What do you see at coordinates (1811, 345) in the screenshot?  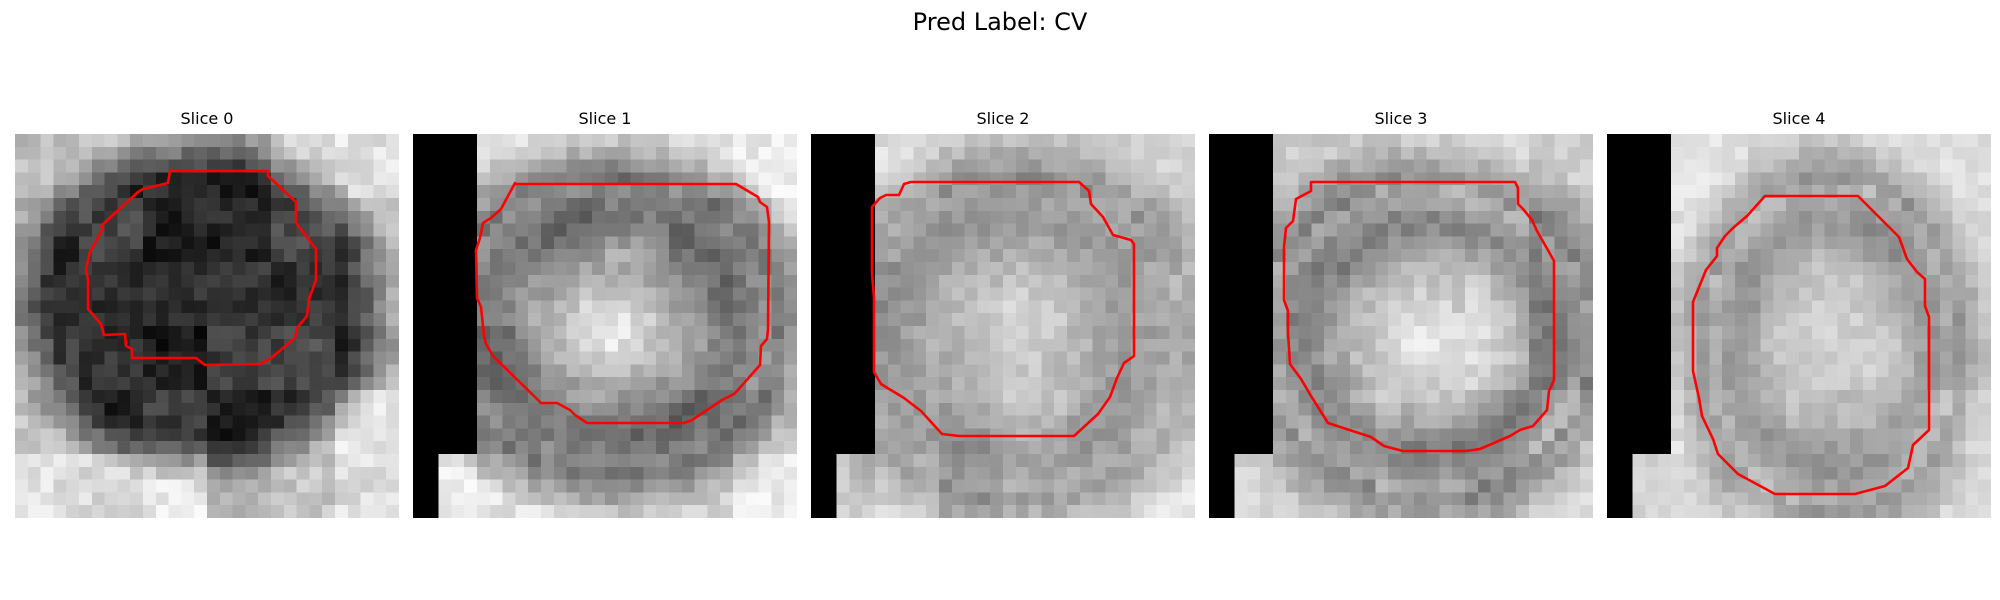 I see `slice-4-segmentation-contour` at bounding box center [1811, 345].